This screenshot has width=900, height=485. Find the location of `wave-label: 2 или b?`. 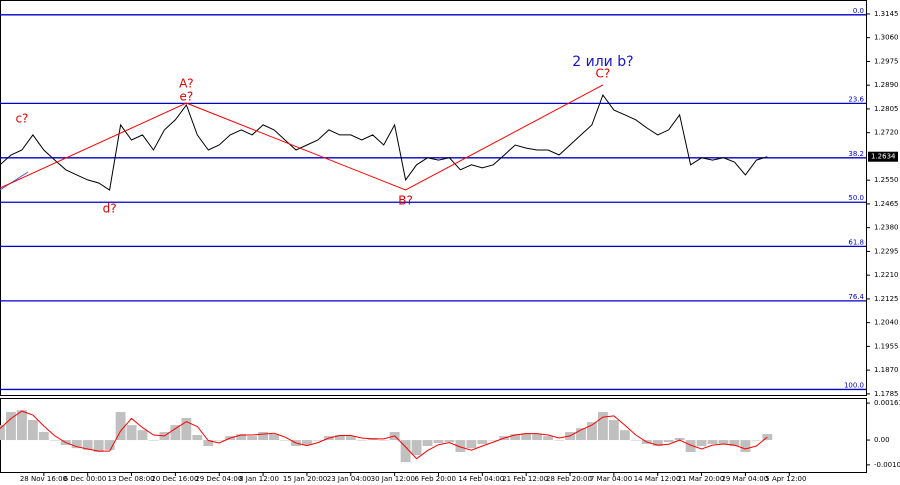

wave-label: 2 или b? is located at coordinates (602, 62).